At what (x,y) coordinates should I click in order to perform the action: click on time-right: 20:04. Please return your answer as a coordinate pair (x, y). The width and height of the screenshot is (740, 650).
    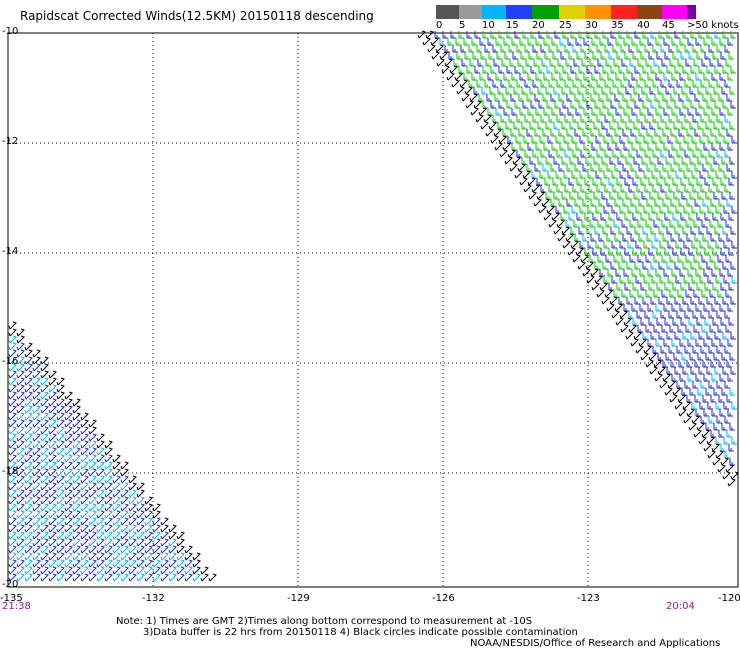
    Looking at the image, I should click on (680, 606).